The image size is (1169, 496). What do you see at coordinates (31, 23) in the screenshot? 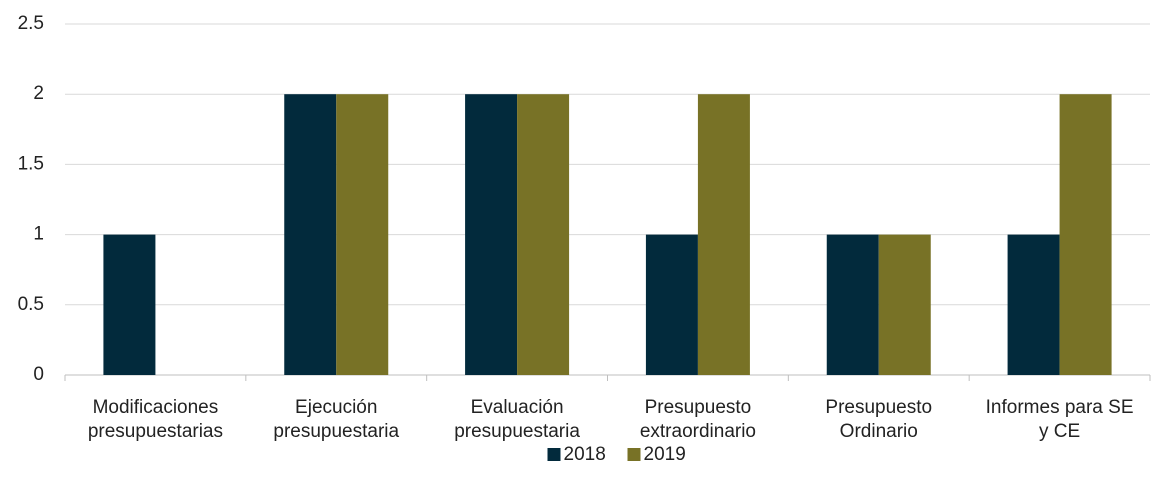
I see `y-tick-label: 2.5` at bounding box center [31, 23].